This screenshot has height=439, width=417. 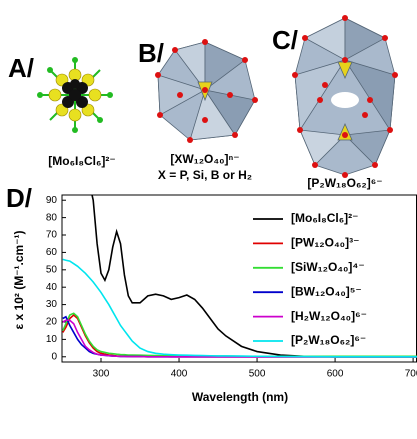 I want to click on x-tick-label: 300, so click(x=101, y=374).